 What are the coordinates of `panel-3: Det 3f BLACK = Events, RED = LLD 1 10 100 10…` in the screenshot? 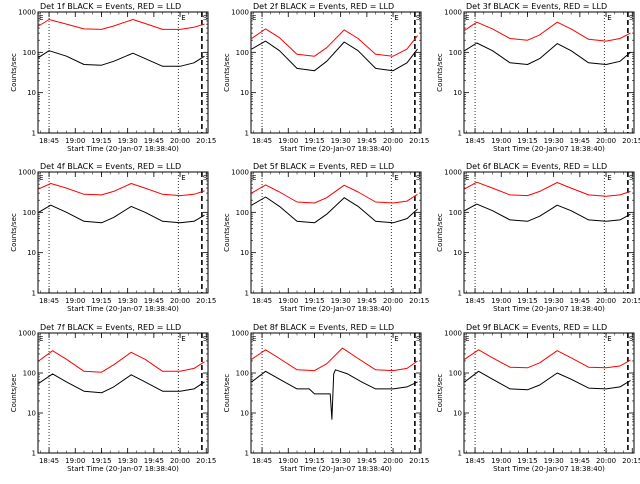 It's located at (538, 77).